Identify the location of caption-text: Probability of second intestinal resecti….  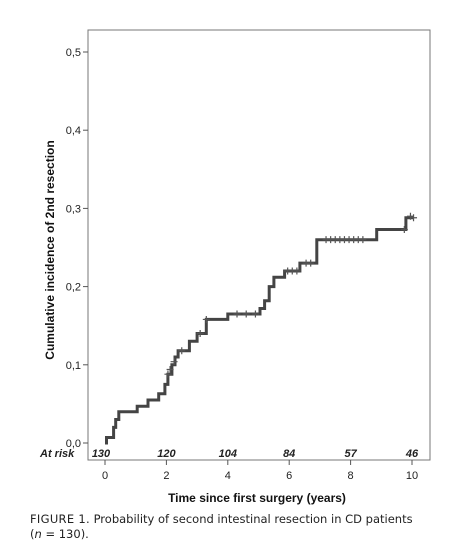
(251, 519).